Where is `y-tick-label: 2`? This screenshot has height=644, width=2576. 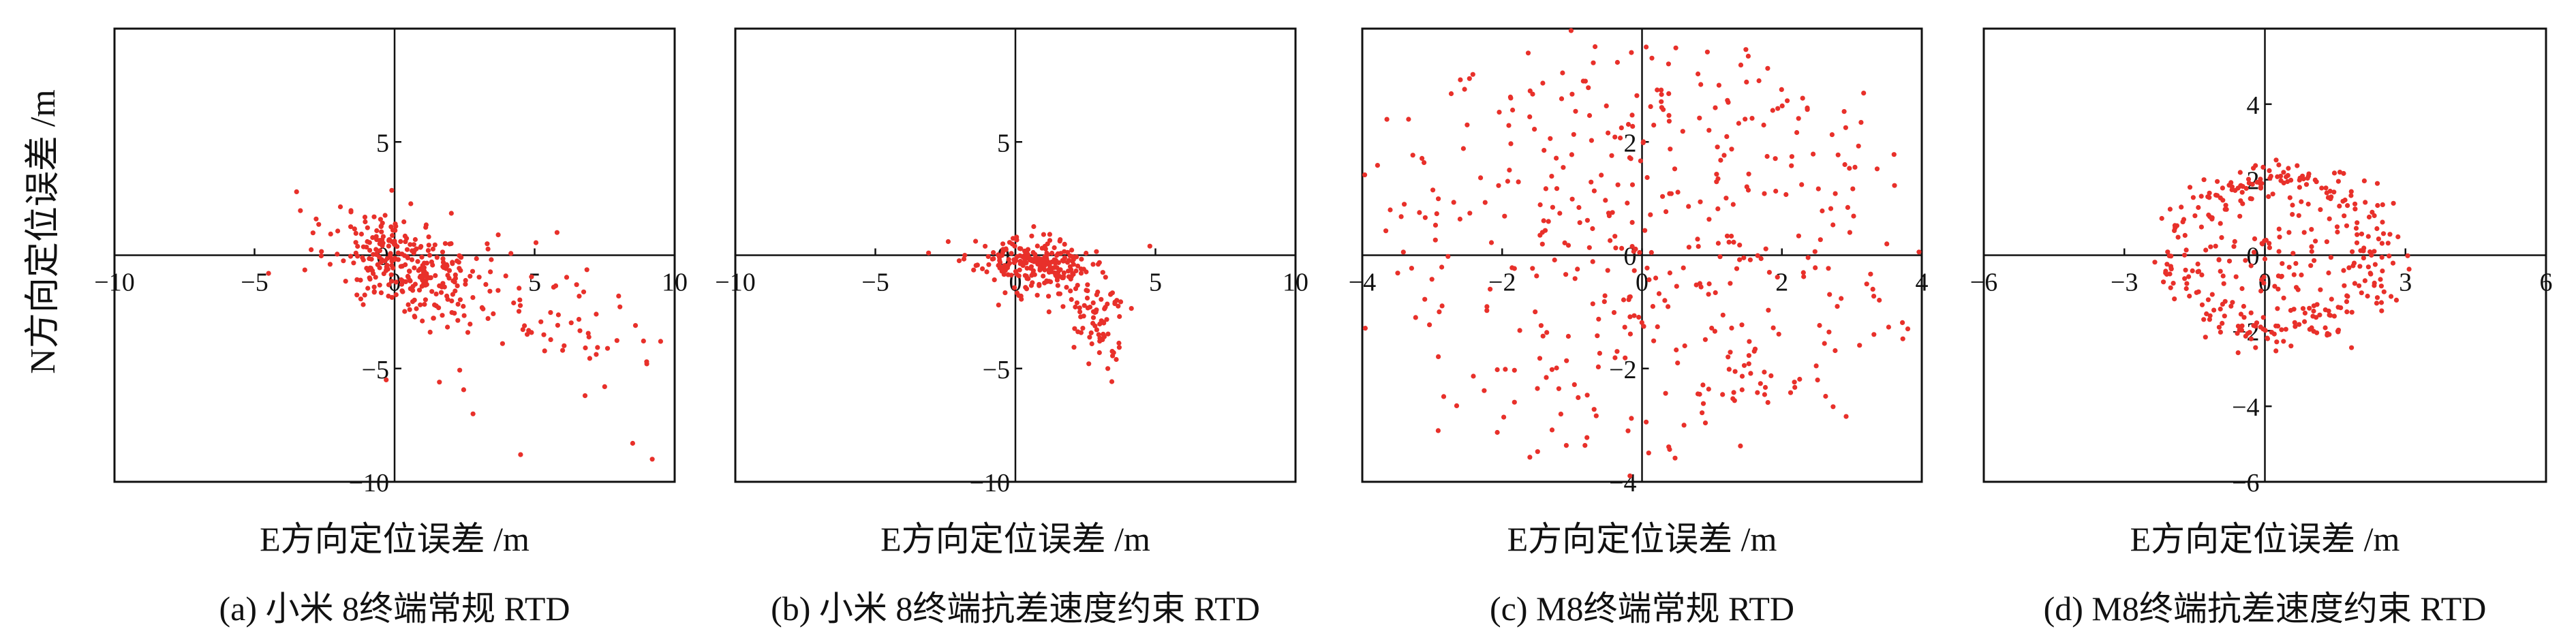 y-tick-label: 2 is located at coordinates (2253, 181).